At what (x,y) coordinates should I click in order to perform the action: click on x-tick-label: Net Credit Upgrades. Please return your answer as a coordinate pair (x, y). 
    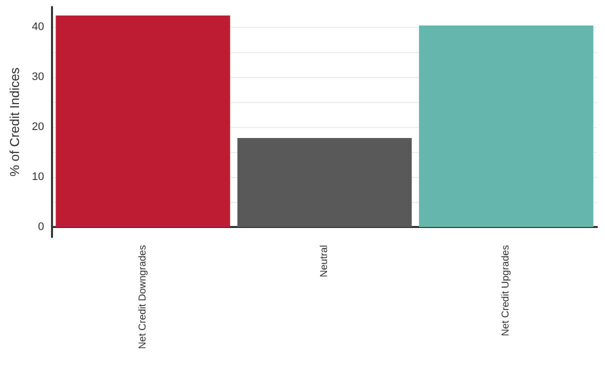
    Looking at the image, I should click on (506, 290).